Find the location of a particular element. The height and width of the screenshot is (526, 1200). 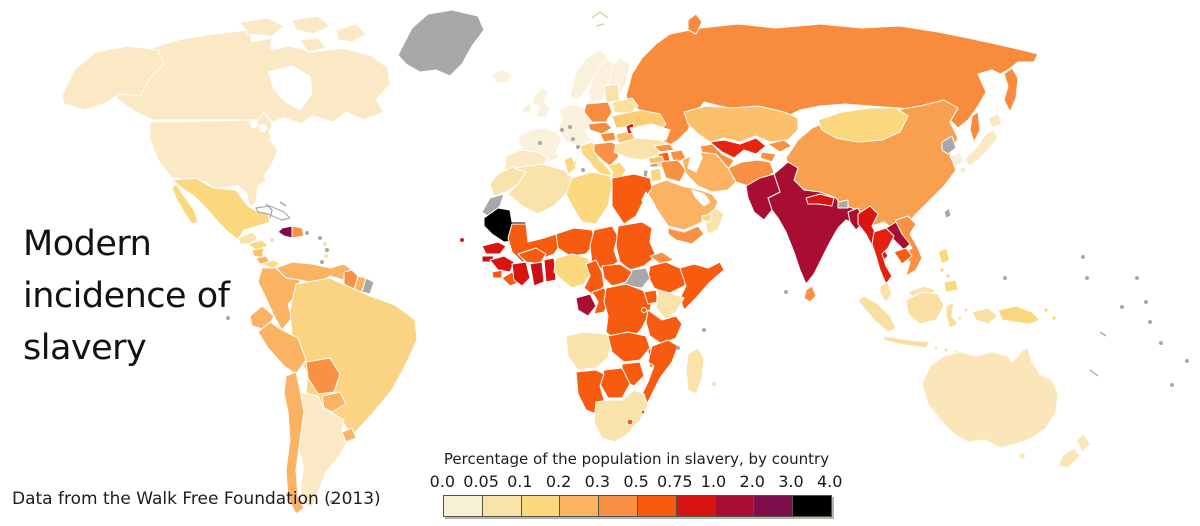

black-sea is located at coordinates (650, 132).